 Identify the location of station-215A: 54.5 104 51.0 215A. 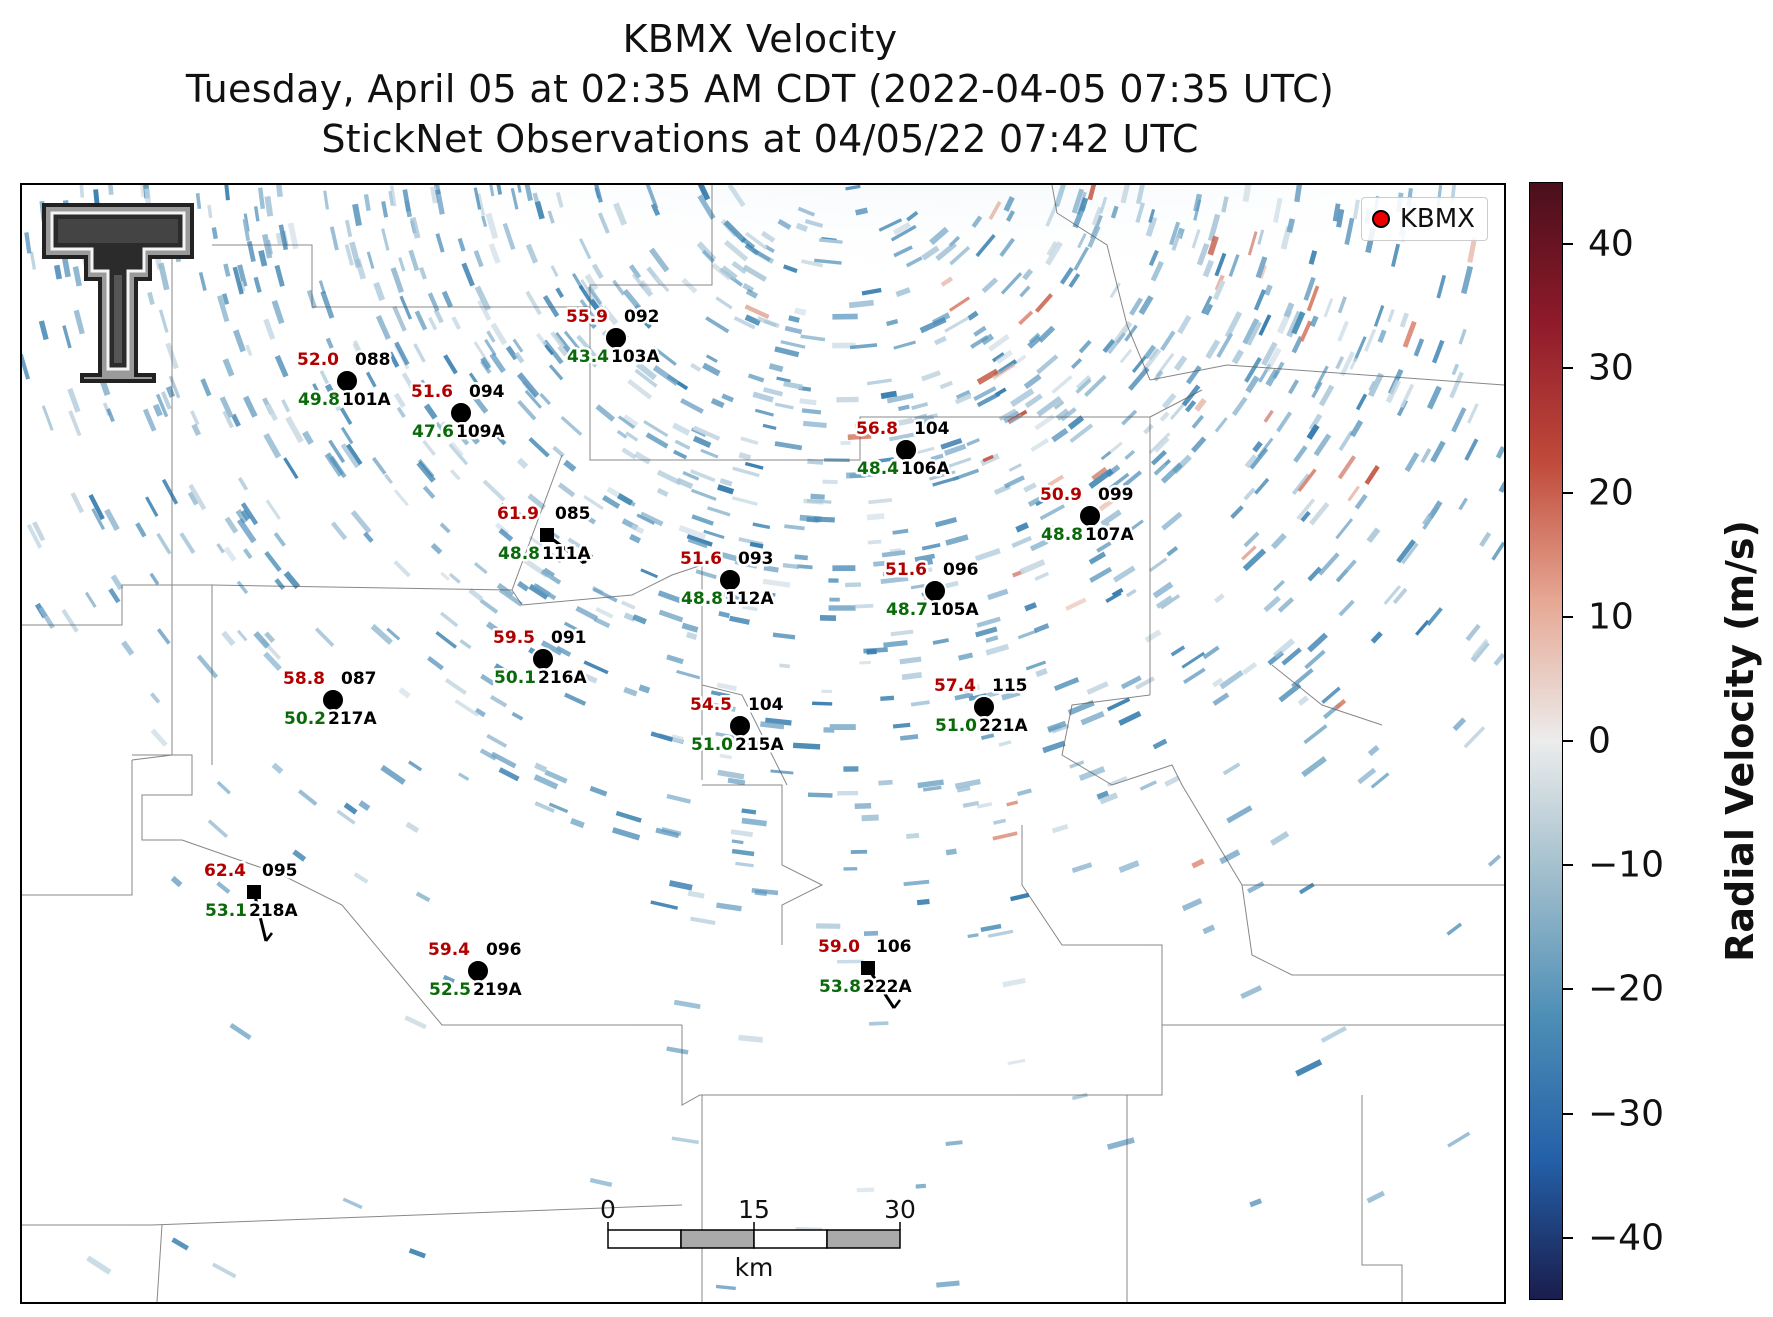
(737, 725).